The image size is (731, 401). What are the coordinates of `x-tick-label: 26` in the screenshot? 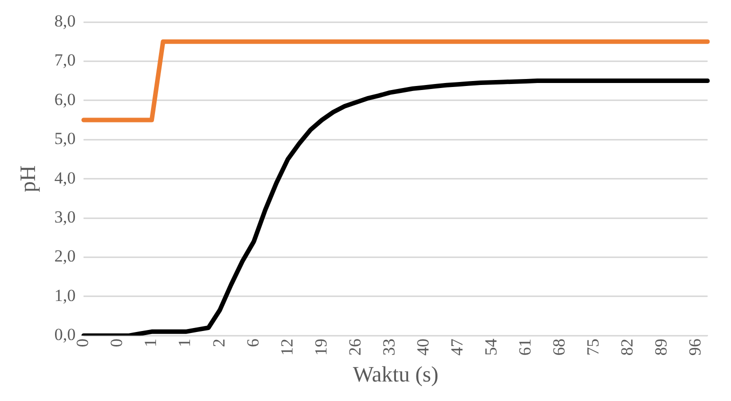 It's located at (354, 347).